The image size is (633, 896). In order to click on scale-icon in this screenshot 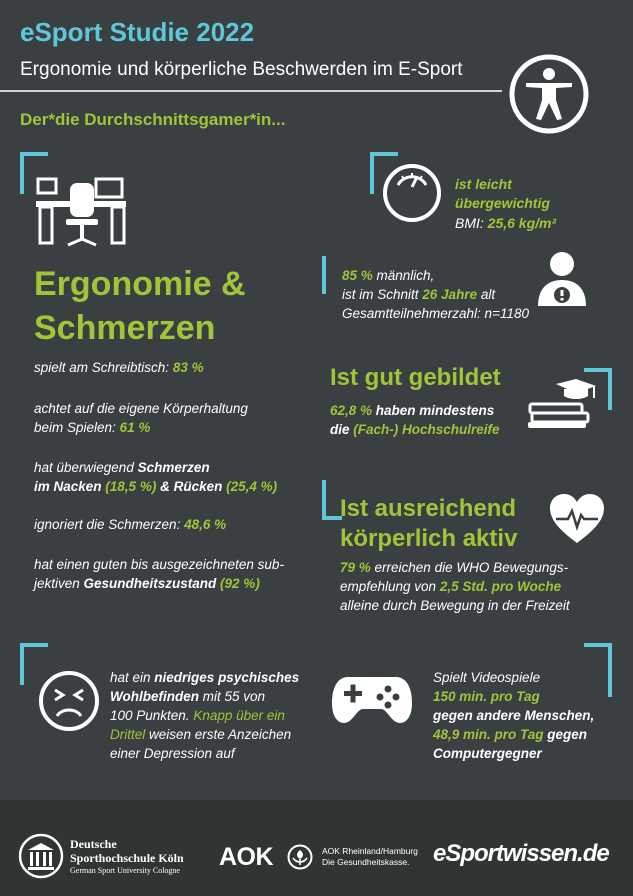, I will do `click(412, 193)`.